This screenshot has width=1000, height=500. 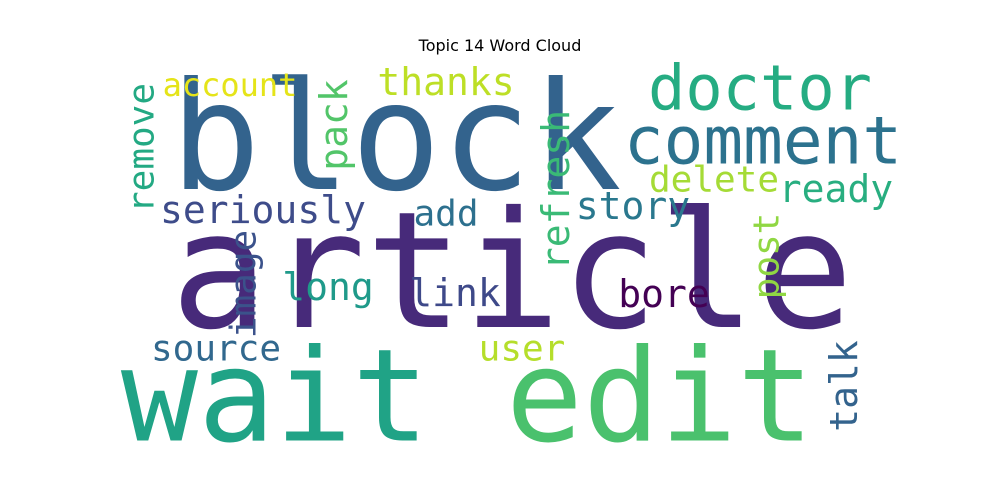 What do you see at coordinates (556, 190) in the screenshot?
I see `word-refresh: refresh` at bounding box center [556, 190].